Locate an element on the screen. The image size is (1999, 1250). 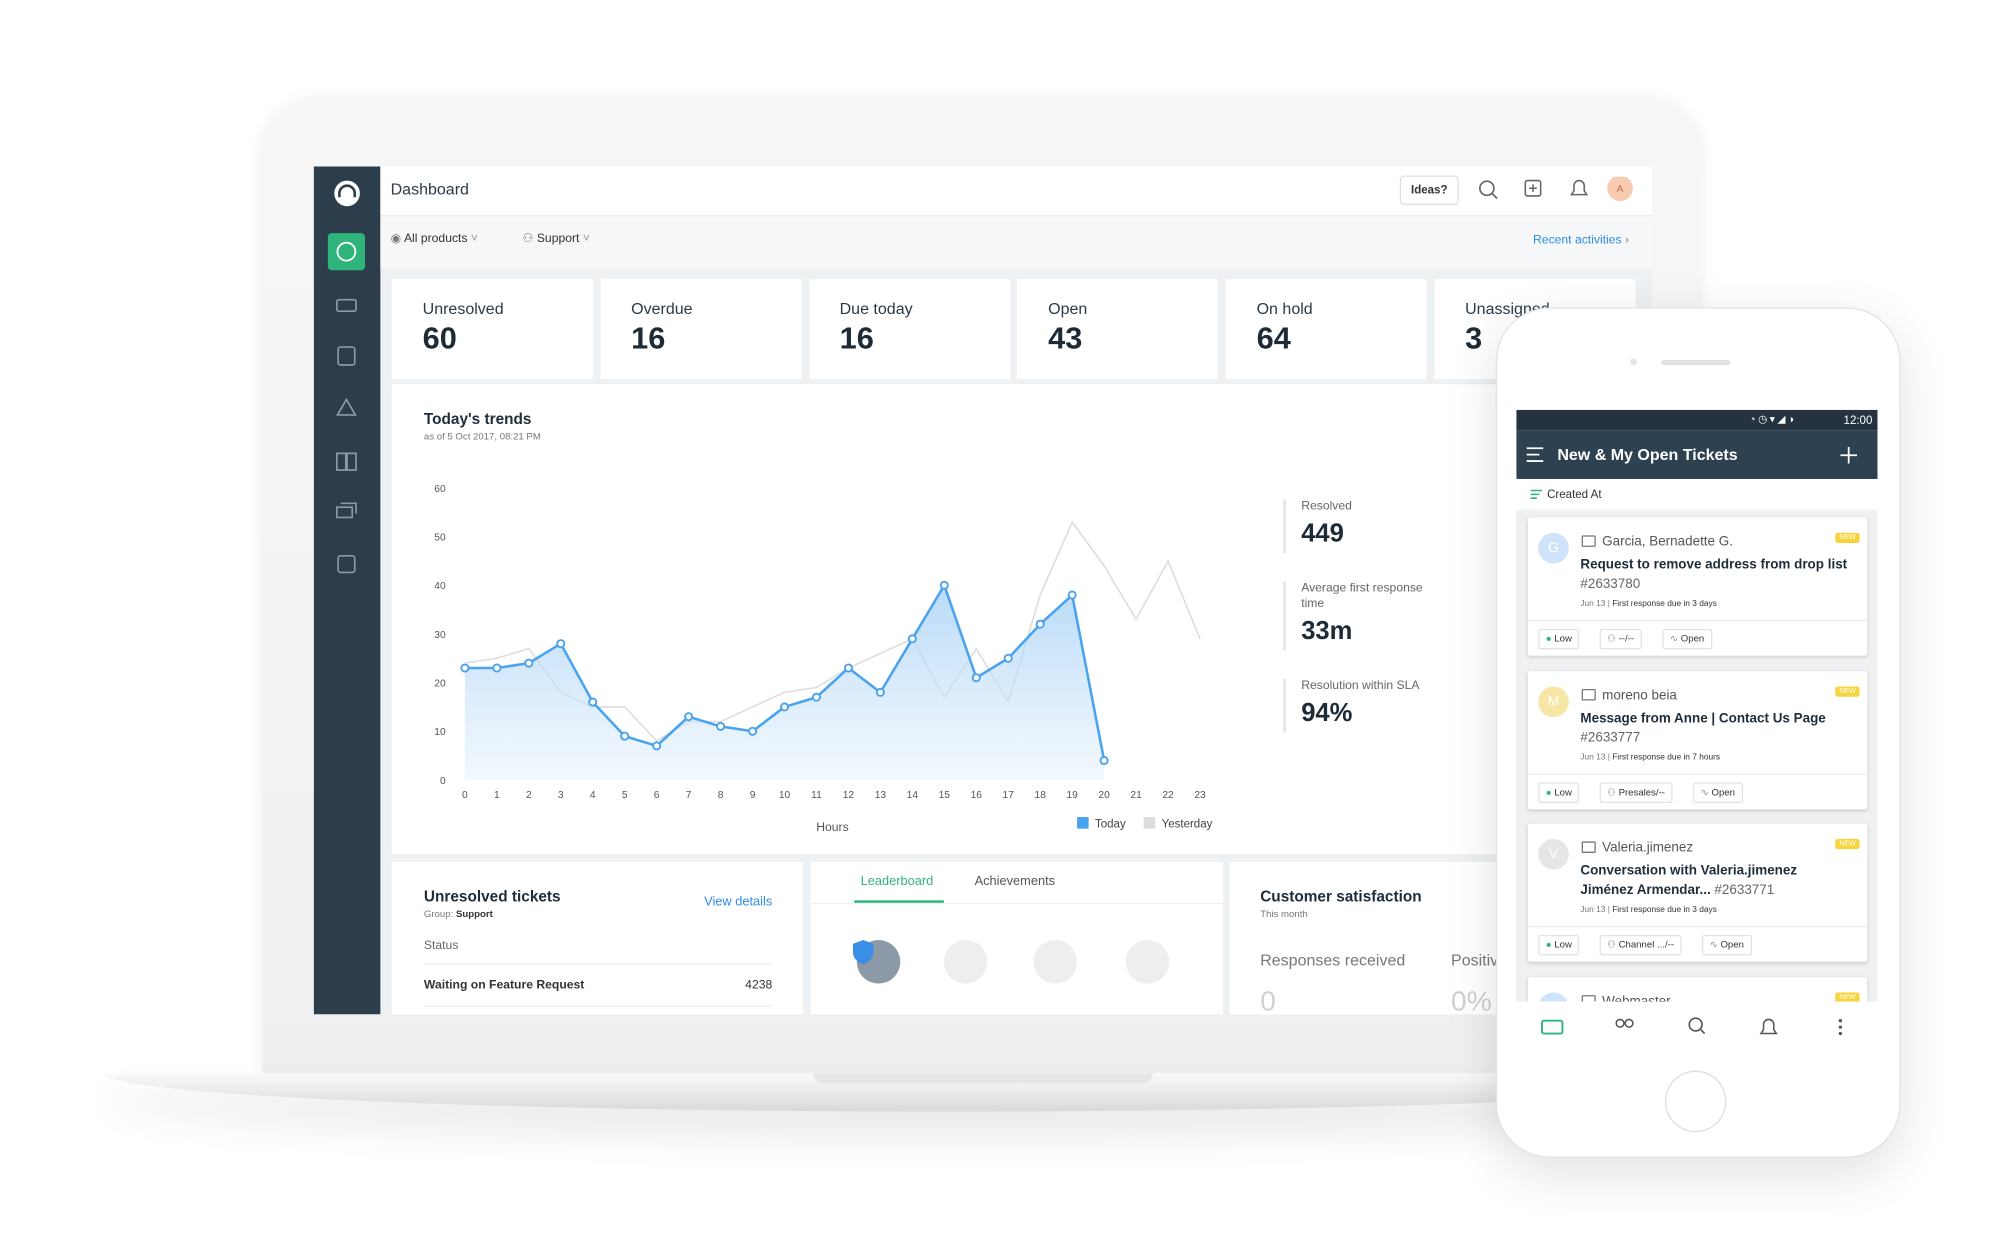
tab-leaderboard: Leaderboard is located at coordinates (897, 881).